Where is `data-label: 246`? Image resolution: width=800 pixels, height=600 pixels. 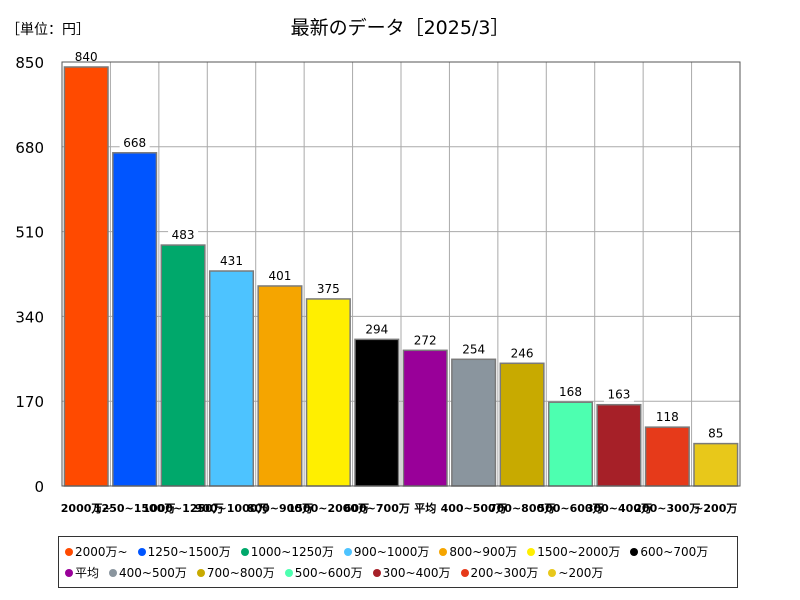
data-label: 246 is located at coordinates (522, 353).